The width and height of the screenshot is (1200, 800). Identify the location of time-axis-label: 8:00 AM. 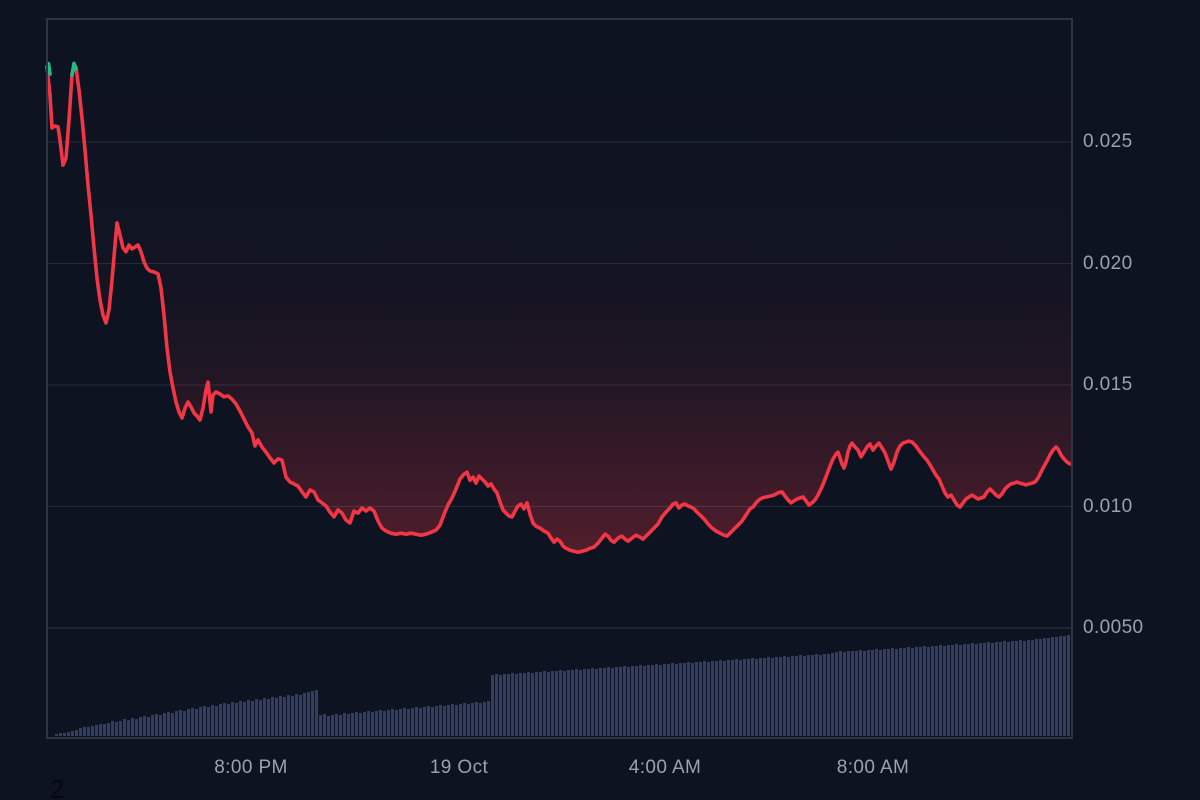
(873, 767).